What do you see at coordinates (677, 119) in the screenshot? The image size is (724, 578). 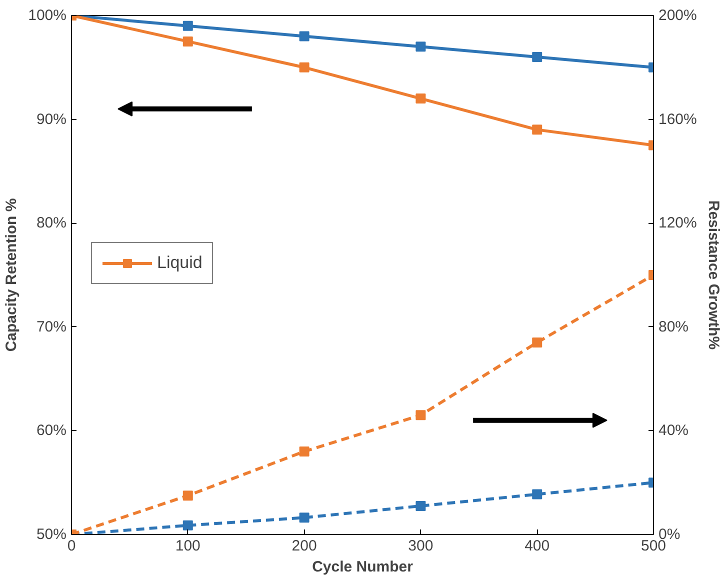 I see `y2-tick-label: 160%` at bounding box center [677, 119].